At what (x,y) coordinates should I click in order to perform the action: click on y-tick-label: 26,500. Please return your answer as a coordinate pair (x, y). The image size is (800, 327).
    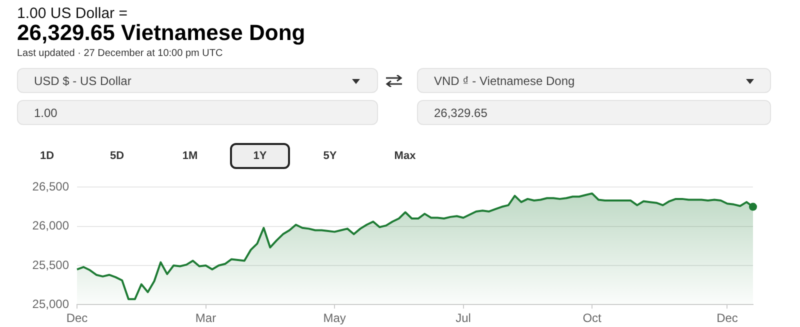
    Looking at the image, I should click on (51, 187).